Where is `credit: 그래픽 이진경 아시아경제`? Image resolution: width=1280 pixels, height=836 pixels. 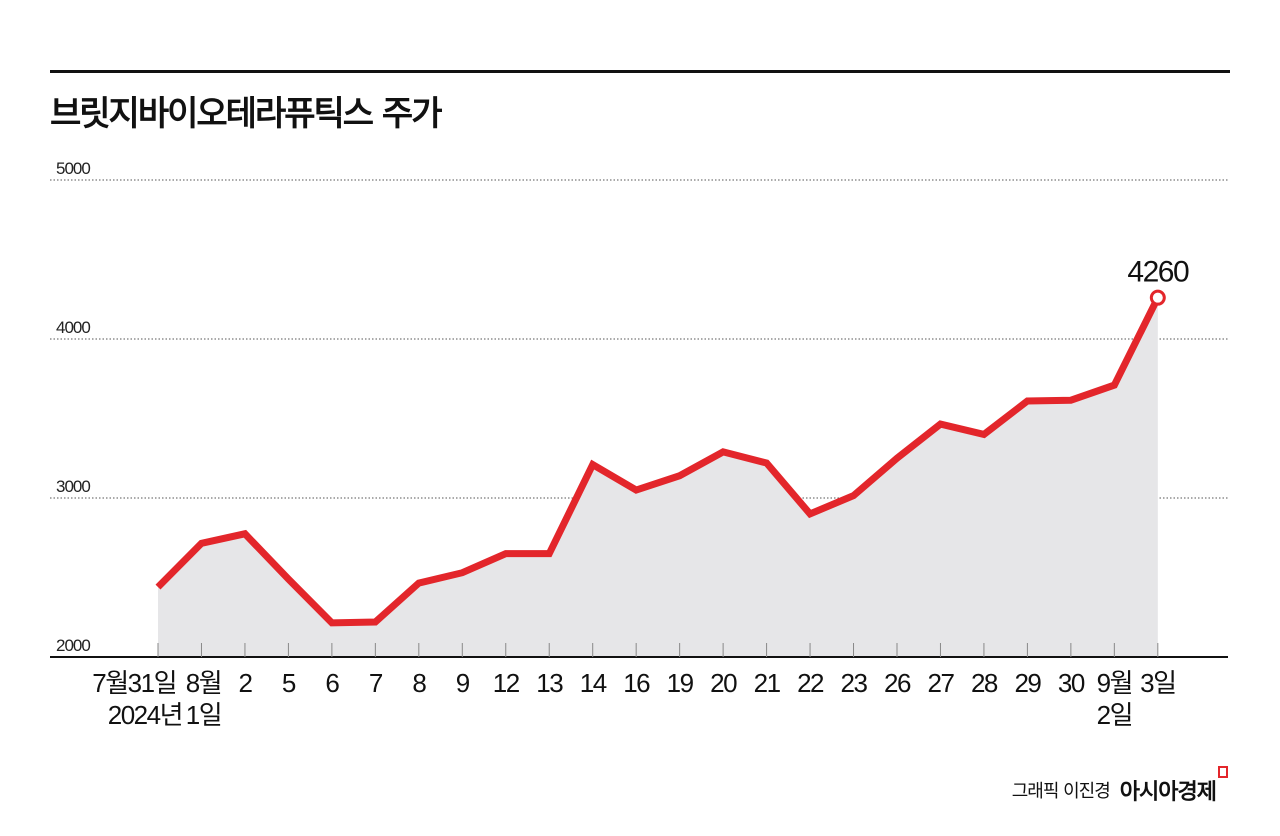
credit: 그래픽 이진경 아시아경제 is located at coordinates (1119, 786).